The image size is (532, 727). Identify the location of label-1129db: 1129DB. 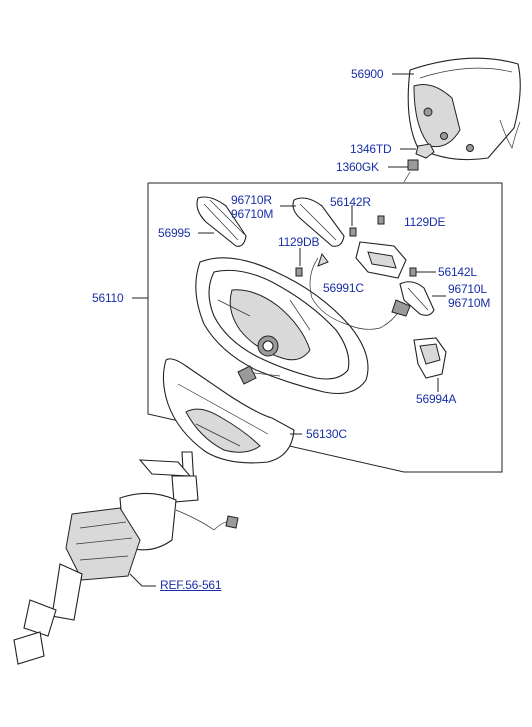
(299, 242).